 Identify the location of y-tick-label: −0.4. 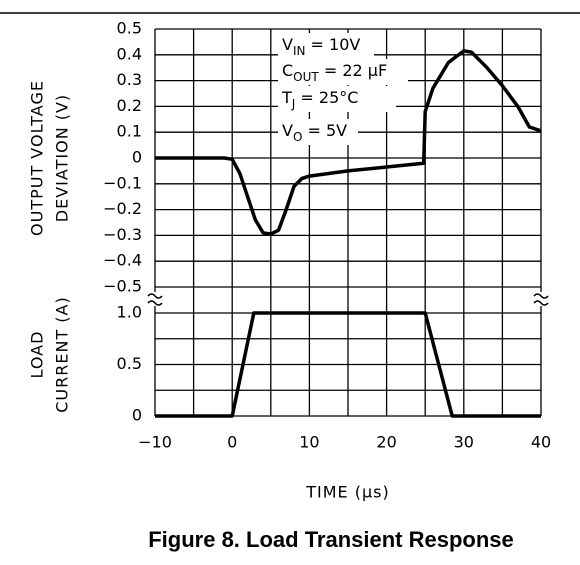
(122, 260).